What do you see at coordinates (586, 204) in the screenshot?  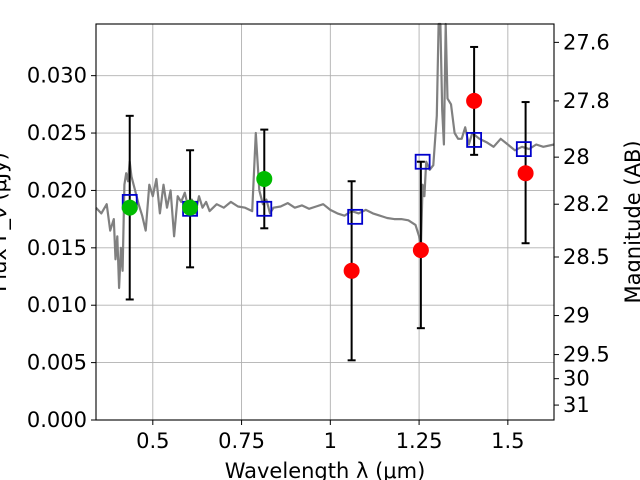 I see `right-tick-label: 28.2` at bounding box center [586, 204].